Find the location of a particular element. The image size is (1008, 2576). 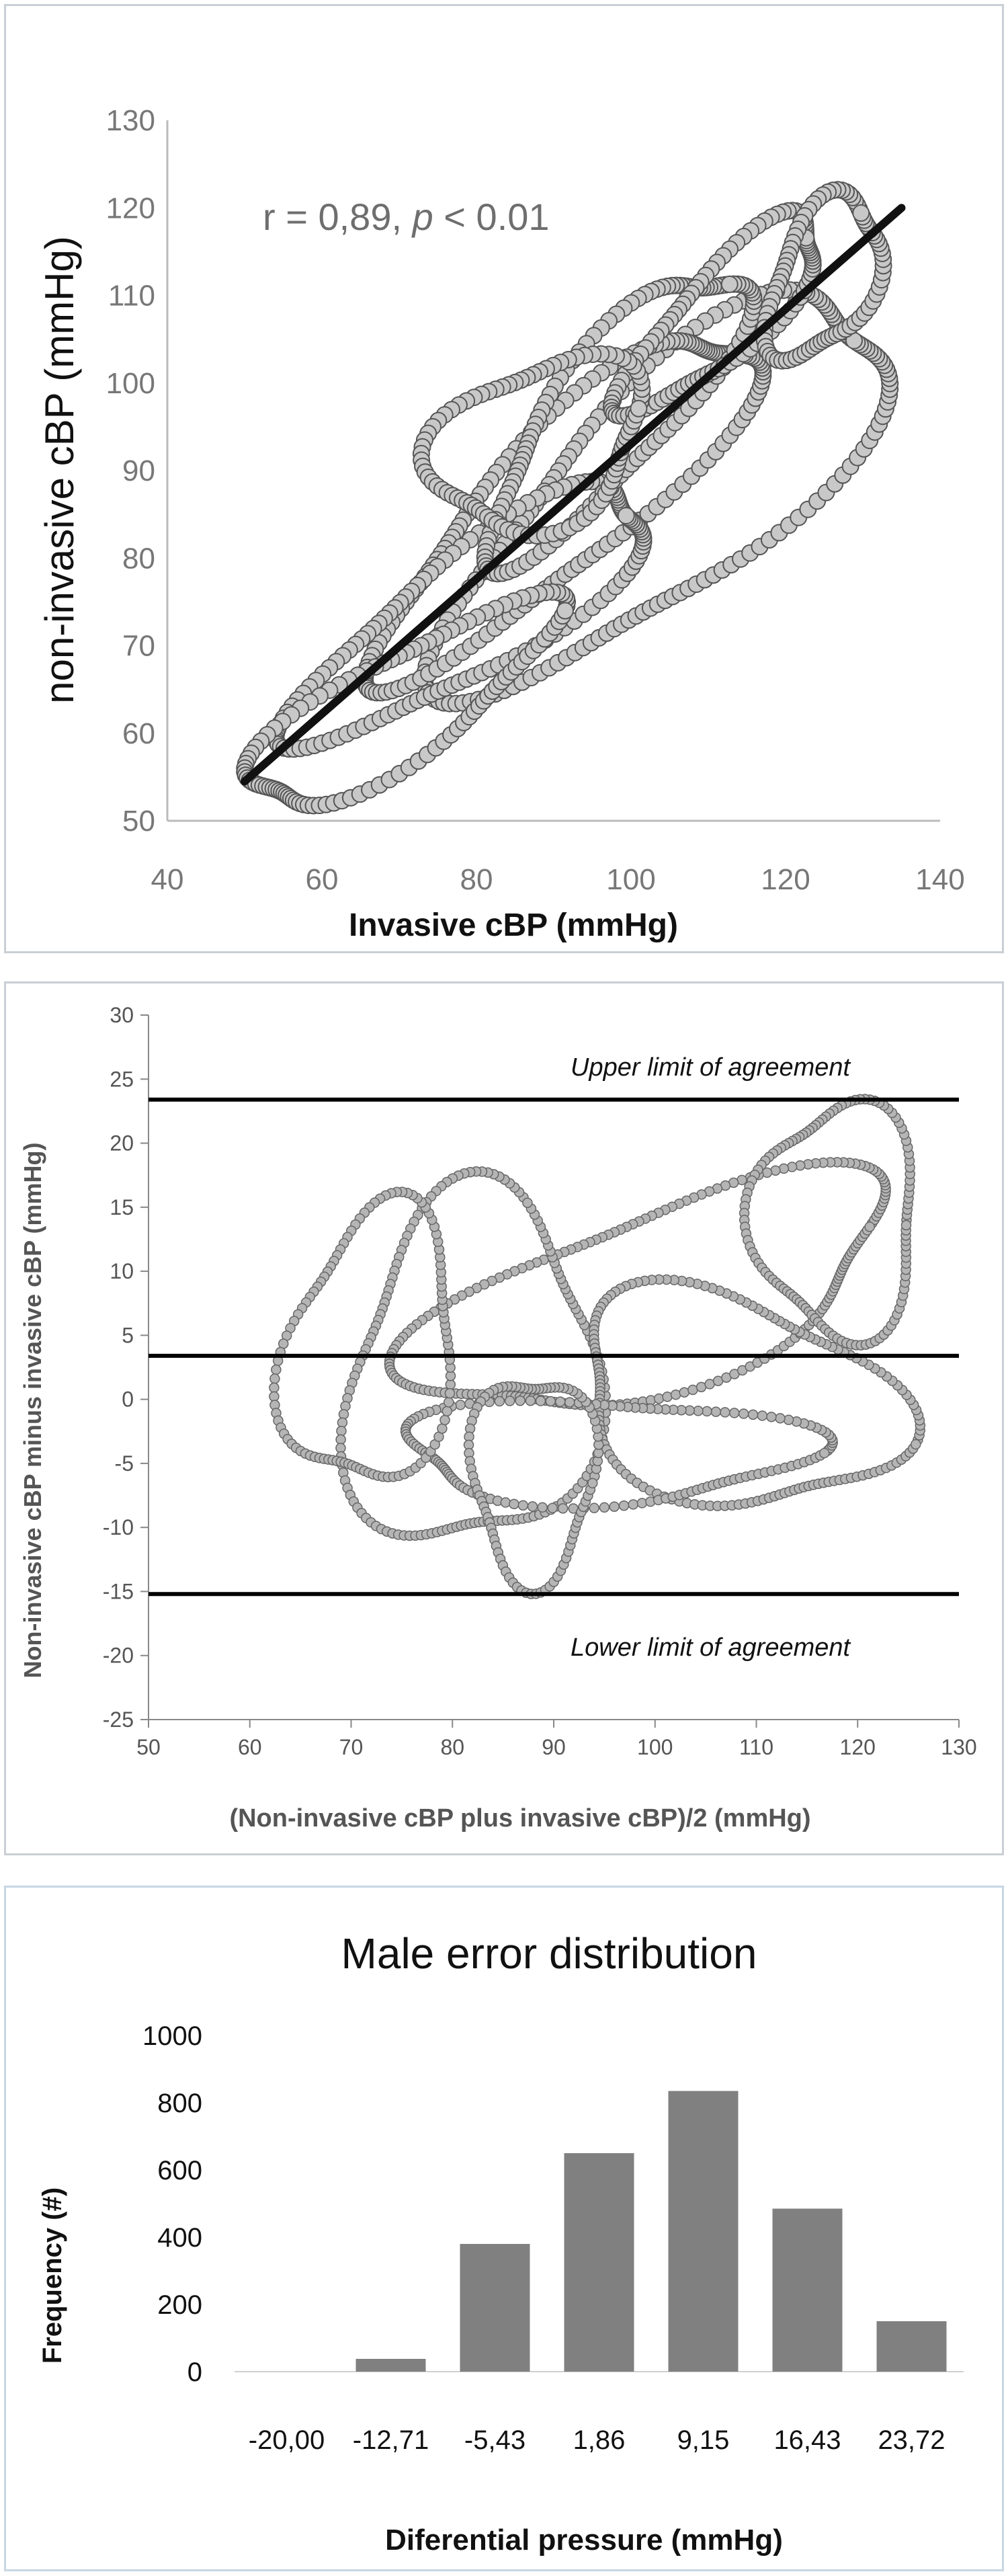

correlation-annotation: r = 0,89, p < 0.01 is located at coordinates (407, 217).